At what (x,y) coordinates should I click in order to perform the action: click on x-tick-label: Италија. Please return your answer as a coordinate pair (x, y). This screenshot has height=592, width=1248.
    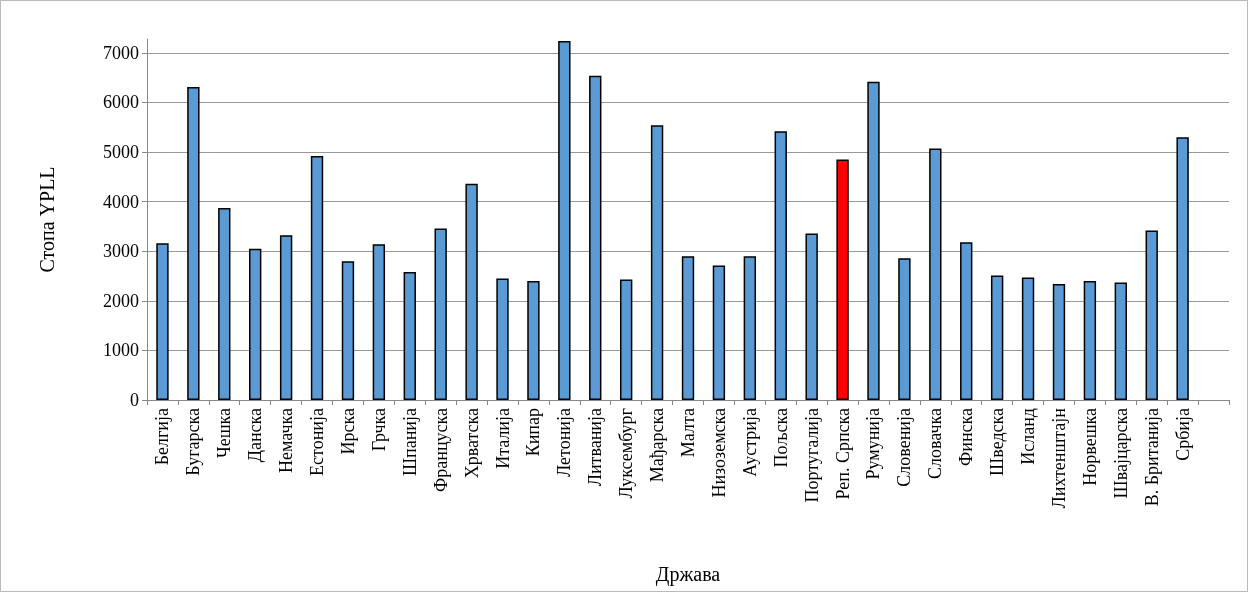
    Looking at the image, I should click on (502, 438).